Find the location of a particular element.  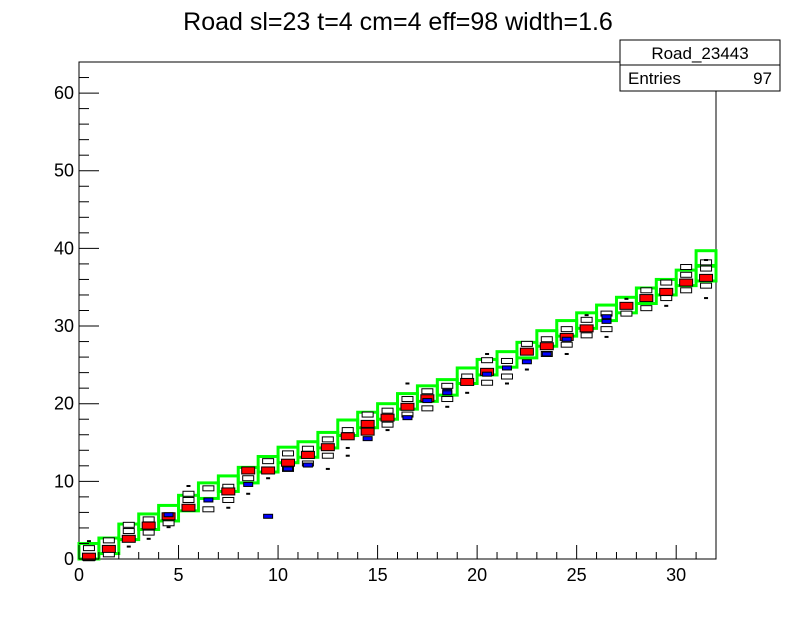

x-tick-label: 5 is located at coordinates (179, 575).